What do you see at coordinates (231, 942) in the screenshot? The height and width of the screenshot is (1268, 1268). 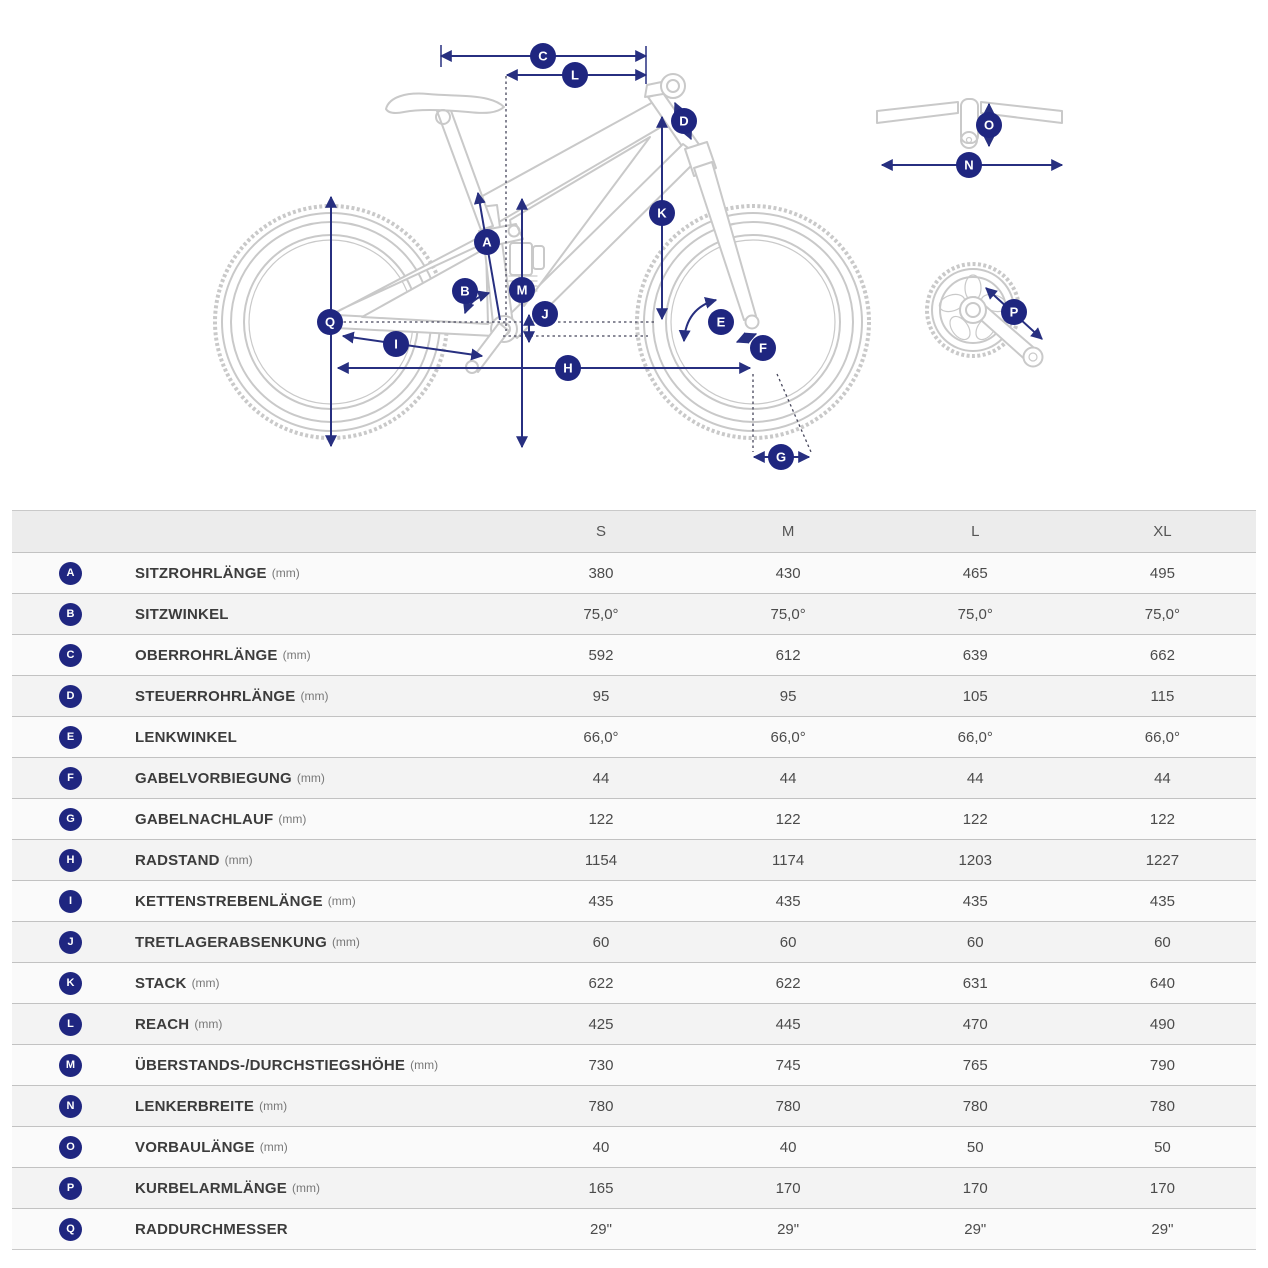 I see `measure-label: TRETLAGERABSENKUNG` at bounding box center [231, 942].